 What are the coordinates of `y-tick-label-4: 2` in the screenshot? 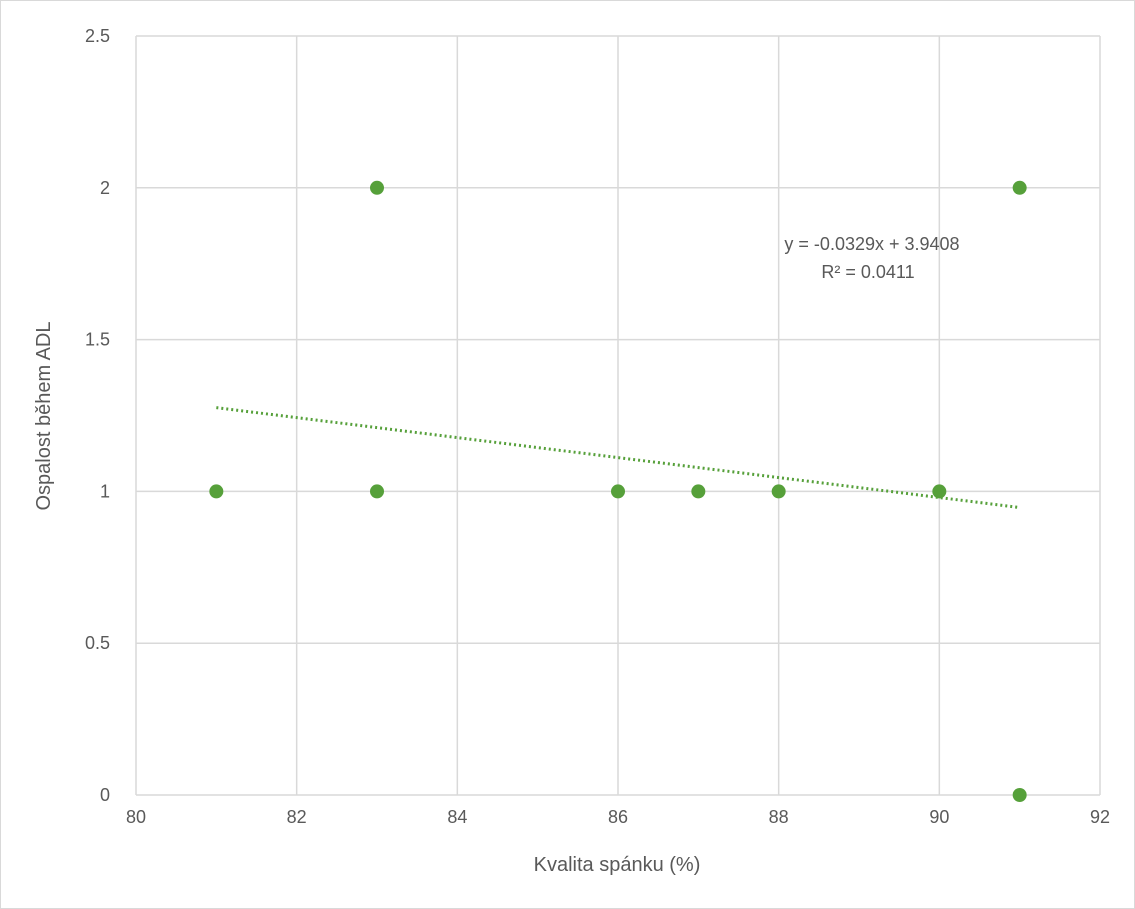 It's located at (105, 188).